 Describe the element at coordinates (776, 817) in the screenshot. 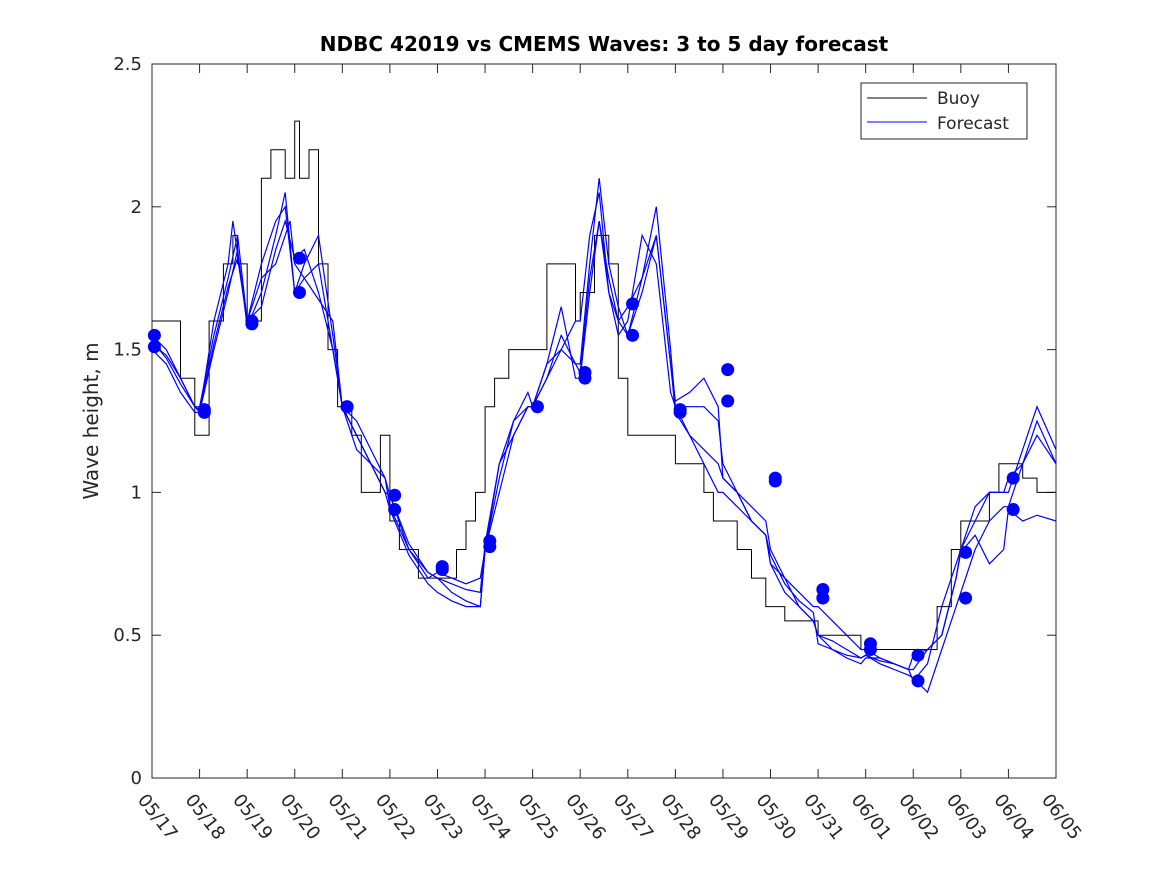

I see `x-tick-label: 05/30` at that location.